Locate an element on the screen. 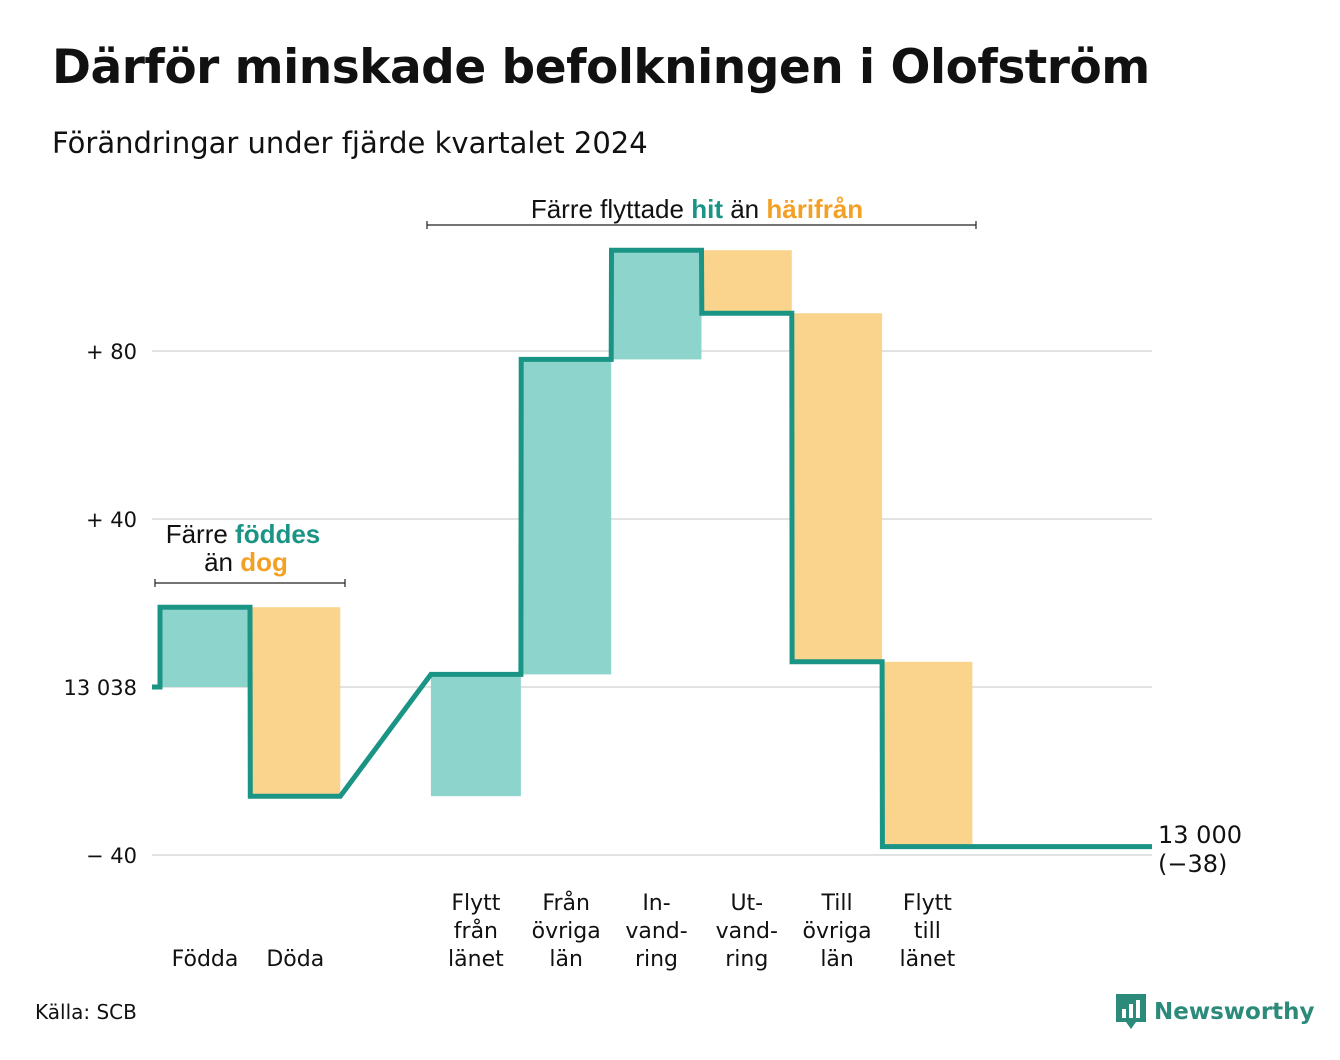  annotation-highlight: dog is located at coordinates (264, 562).